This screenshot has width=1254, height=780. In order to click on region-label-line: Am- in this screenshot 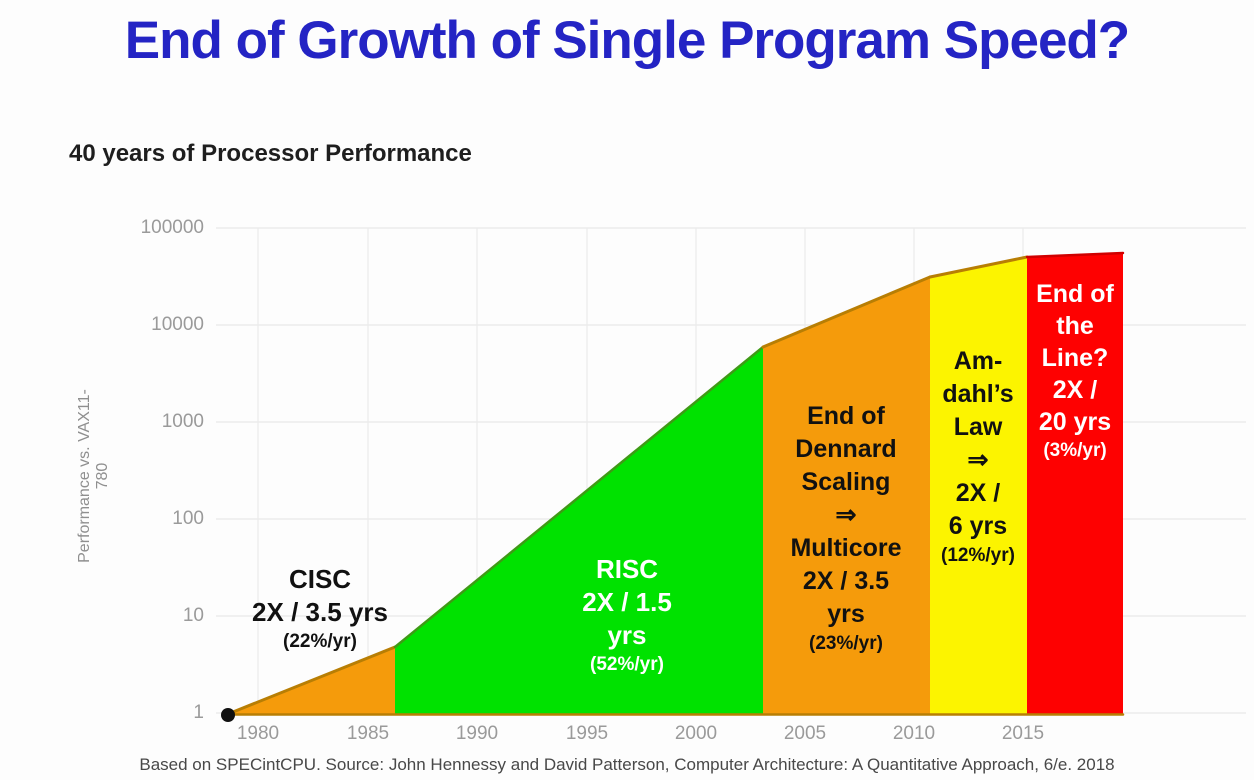, I will do `click(978, 361)`.